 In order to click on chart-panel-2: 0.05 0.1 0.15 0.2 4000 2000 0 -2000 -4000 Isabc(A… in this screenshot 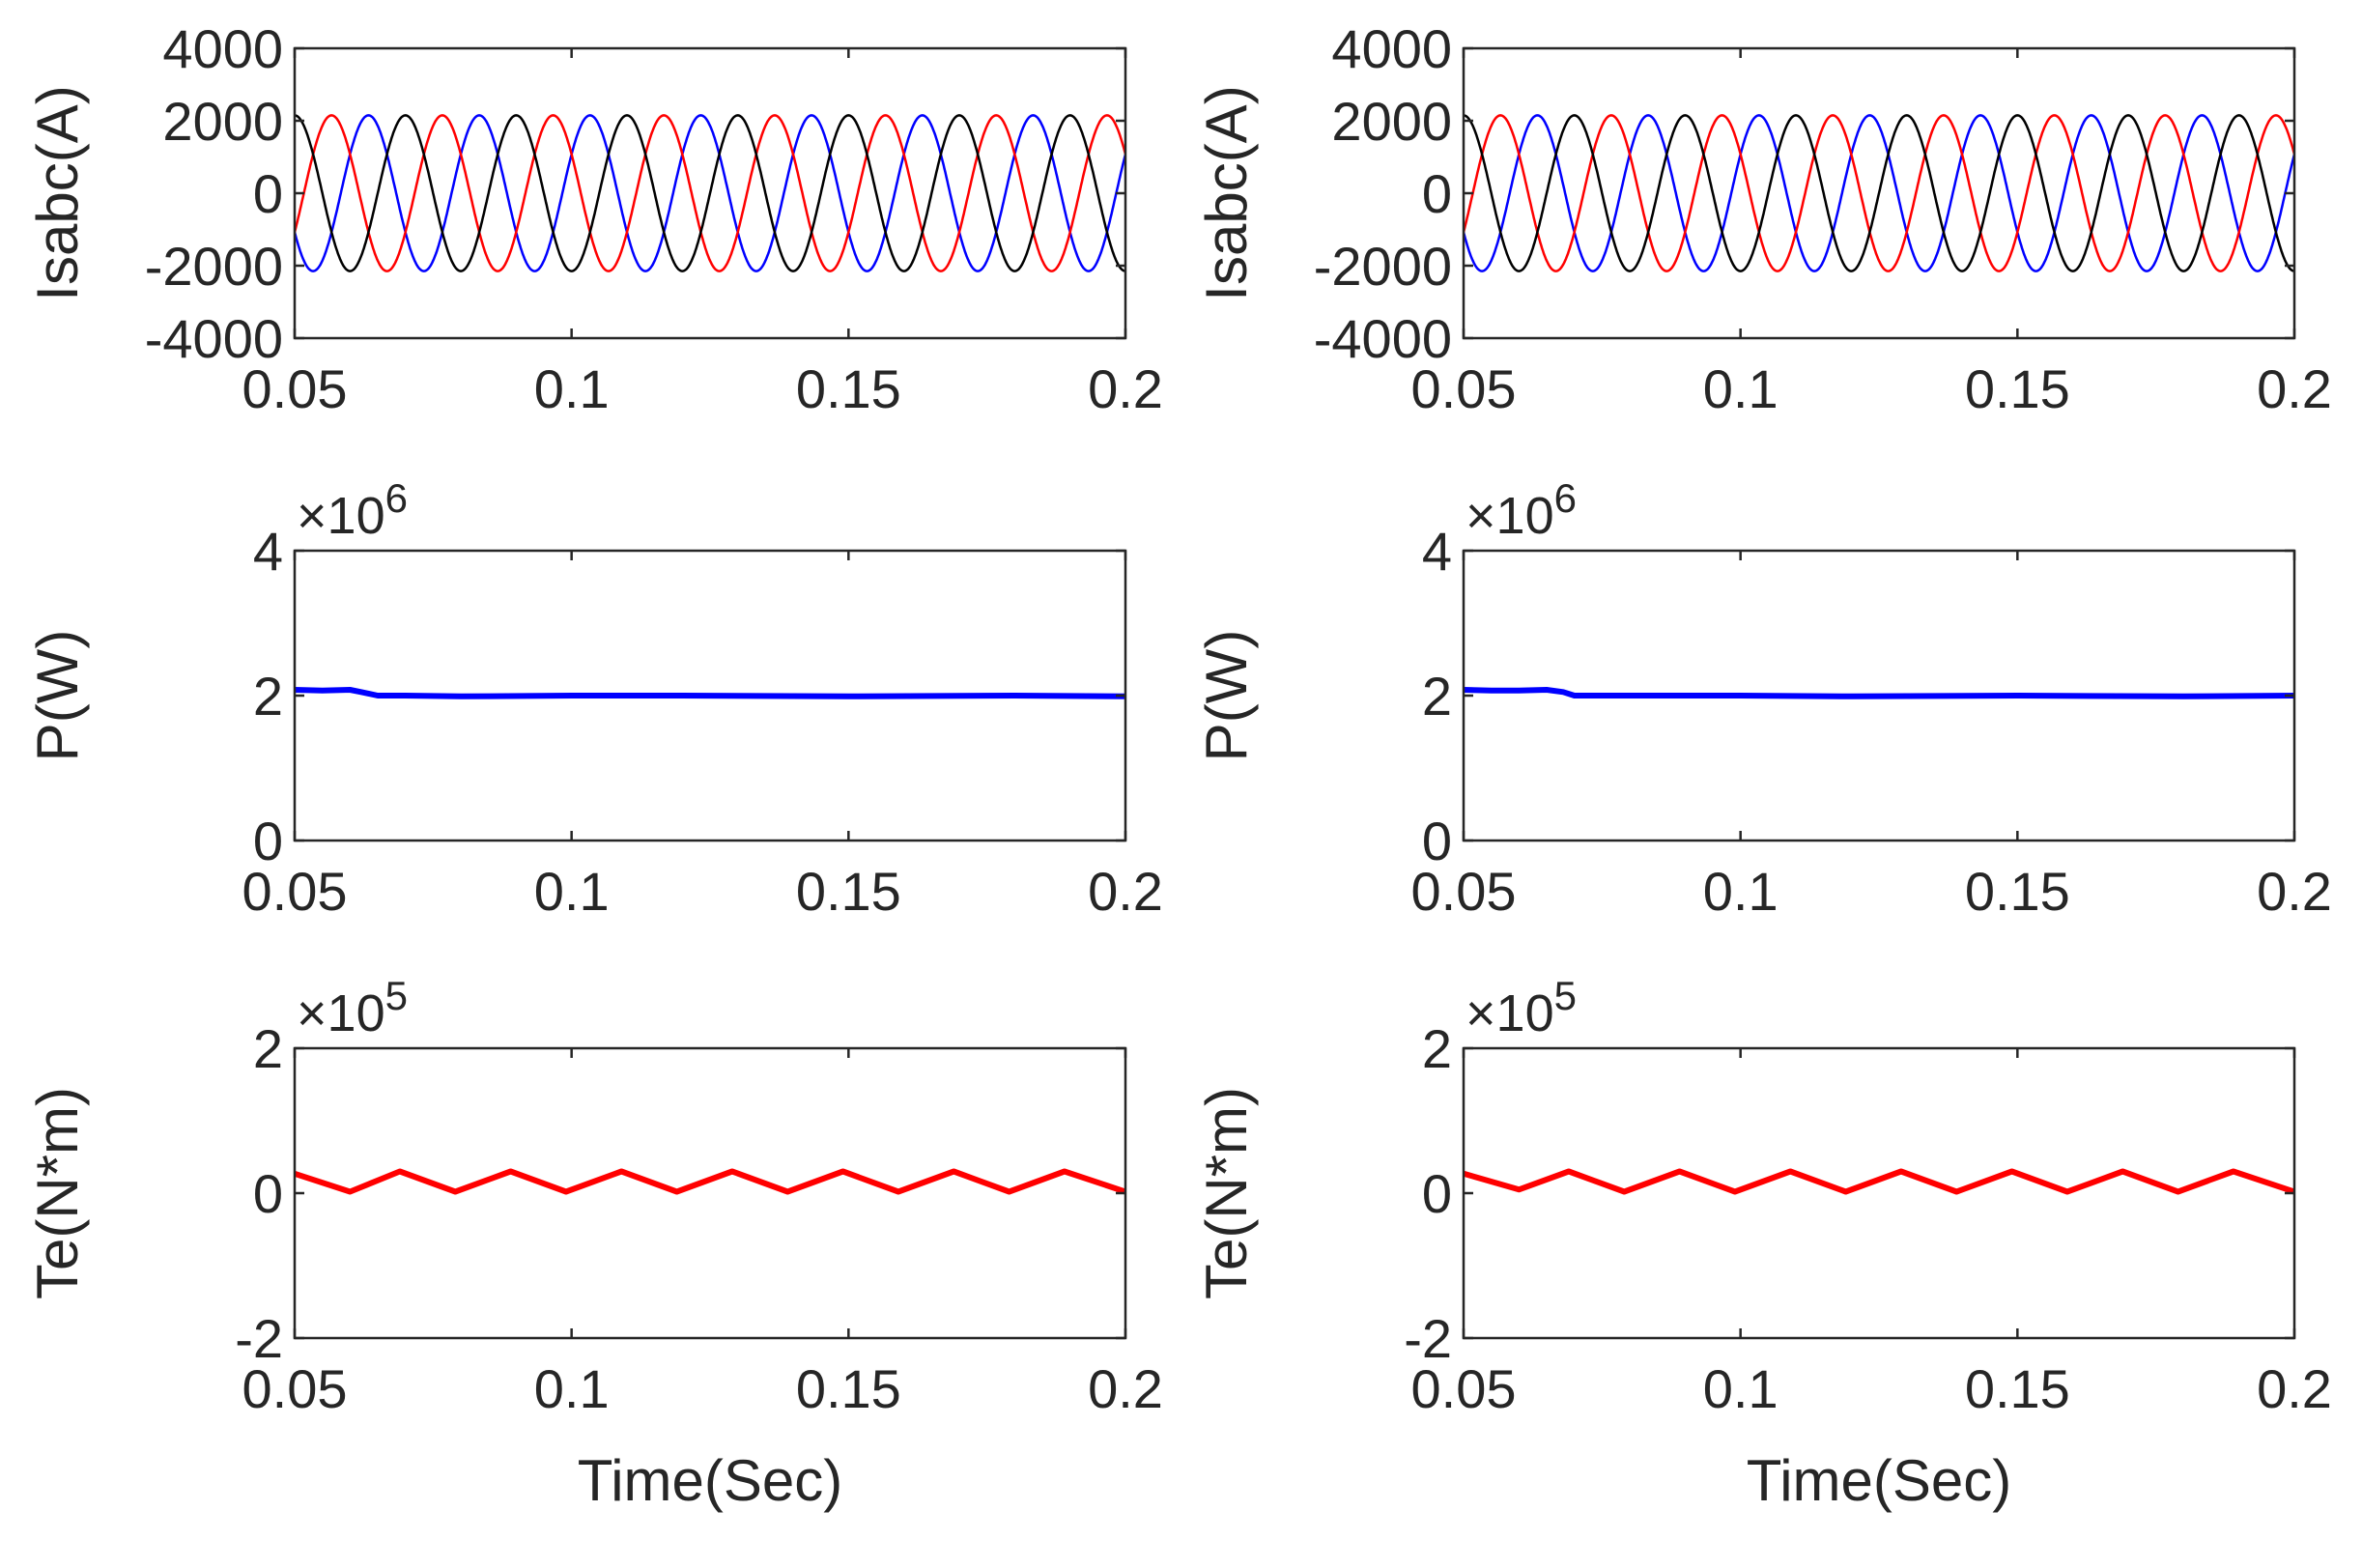, I will do `click(1763, 218)`.